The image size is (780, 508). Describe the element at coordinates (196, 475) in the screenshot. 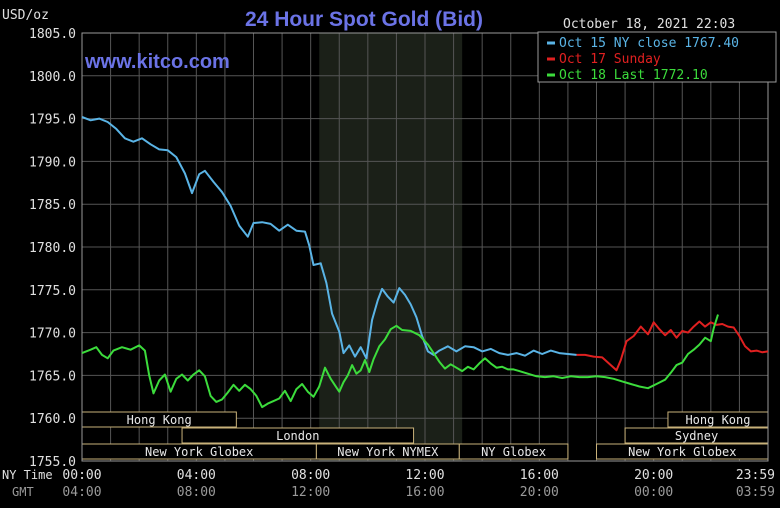

I see `x-tick-label-ny: 04:00` at that location.